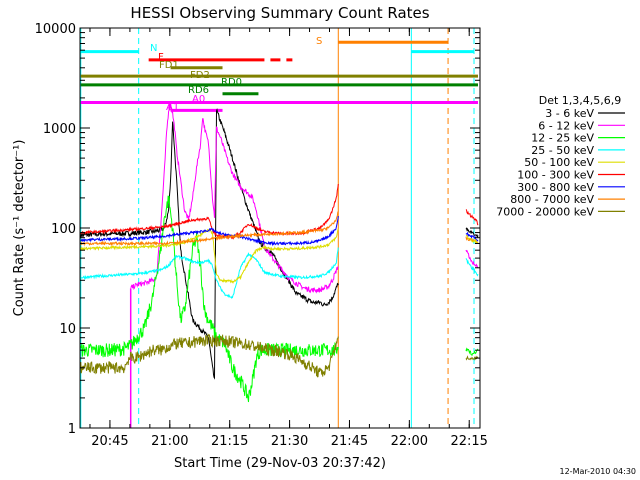 Image resolution: width=640 pixels, height=480 pixels. What do you see at coordinates (598, 471) in the screenshot?
I see `date-stamp: 12-Mar-2010 04:30` at bounding box center [598, 471].